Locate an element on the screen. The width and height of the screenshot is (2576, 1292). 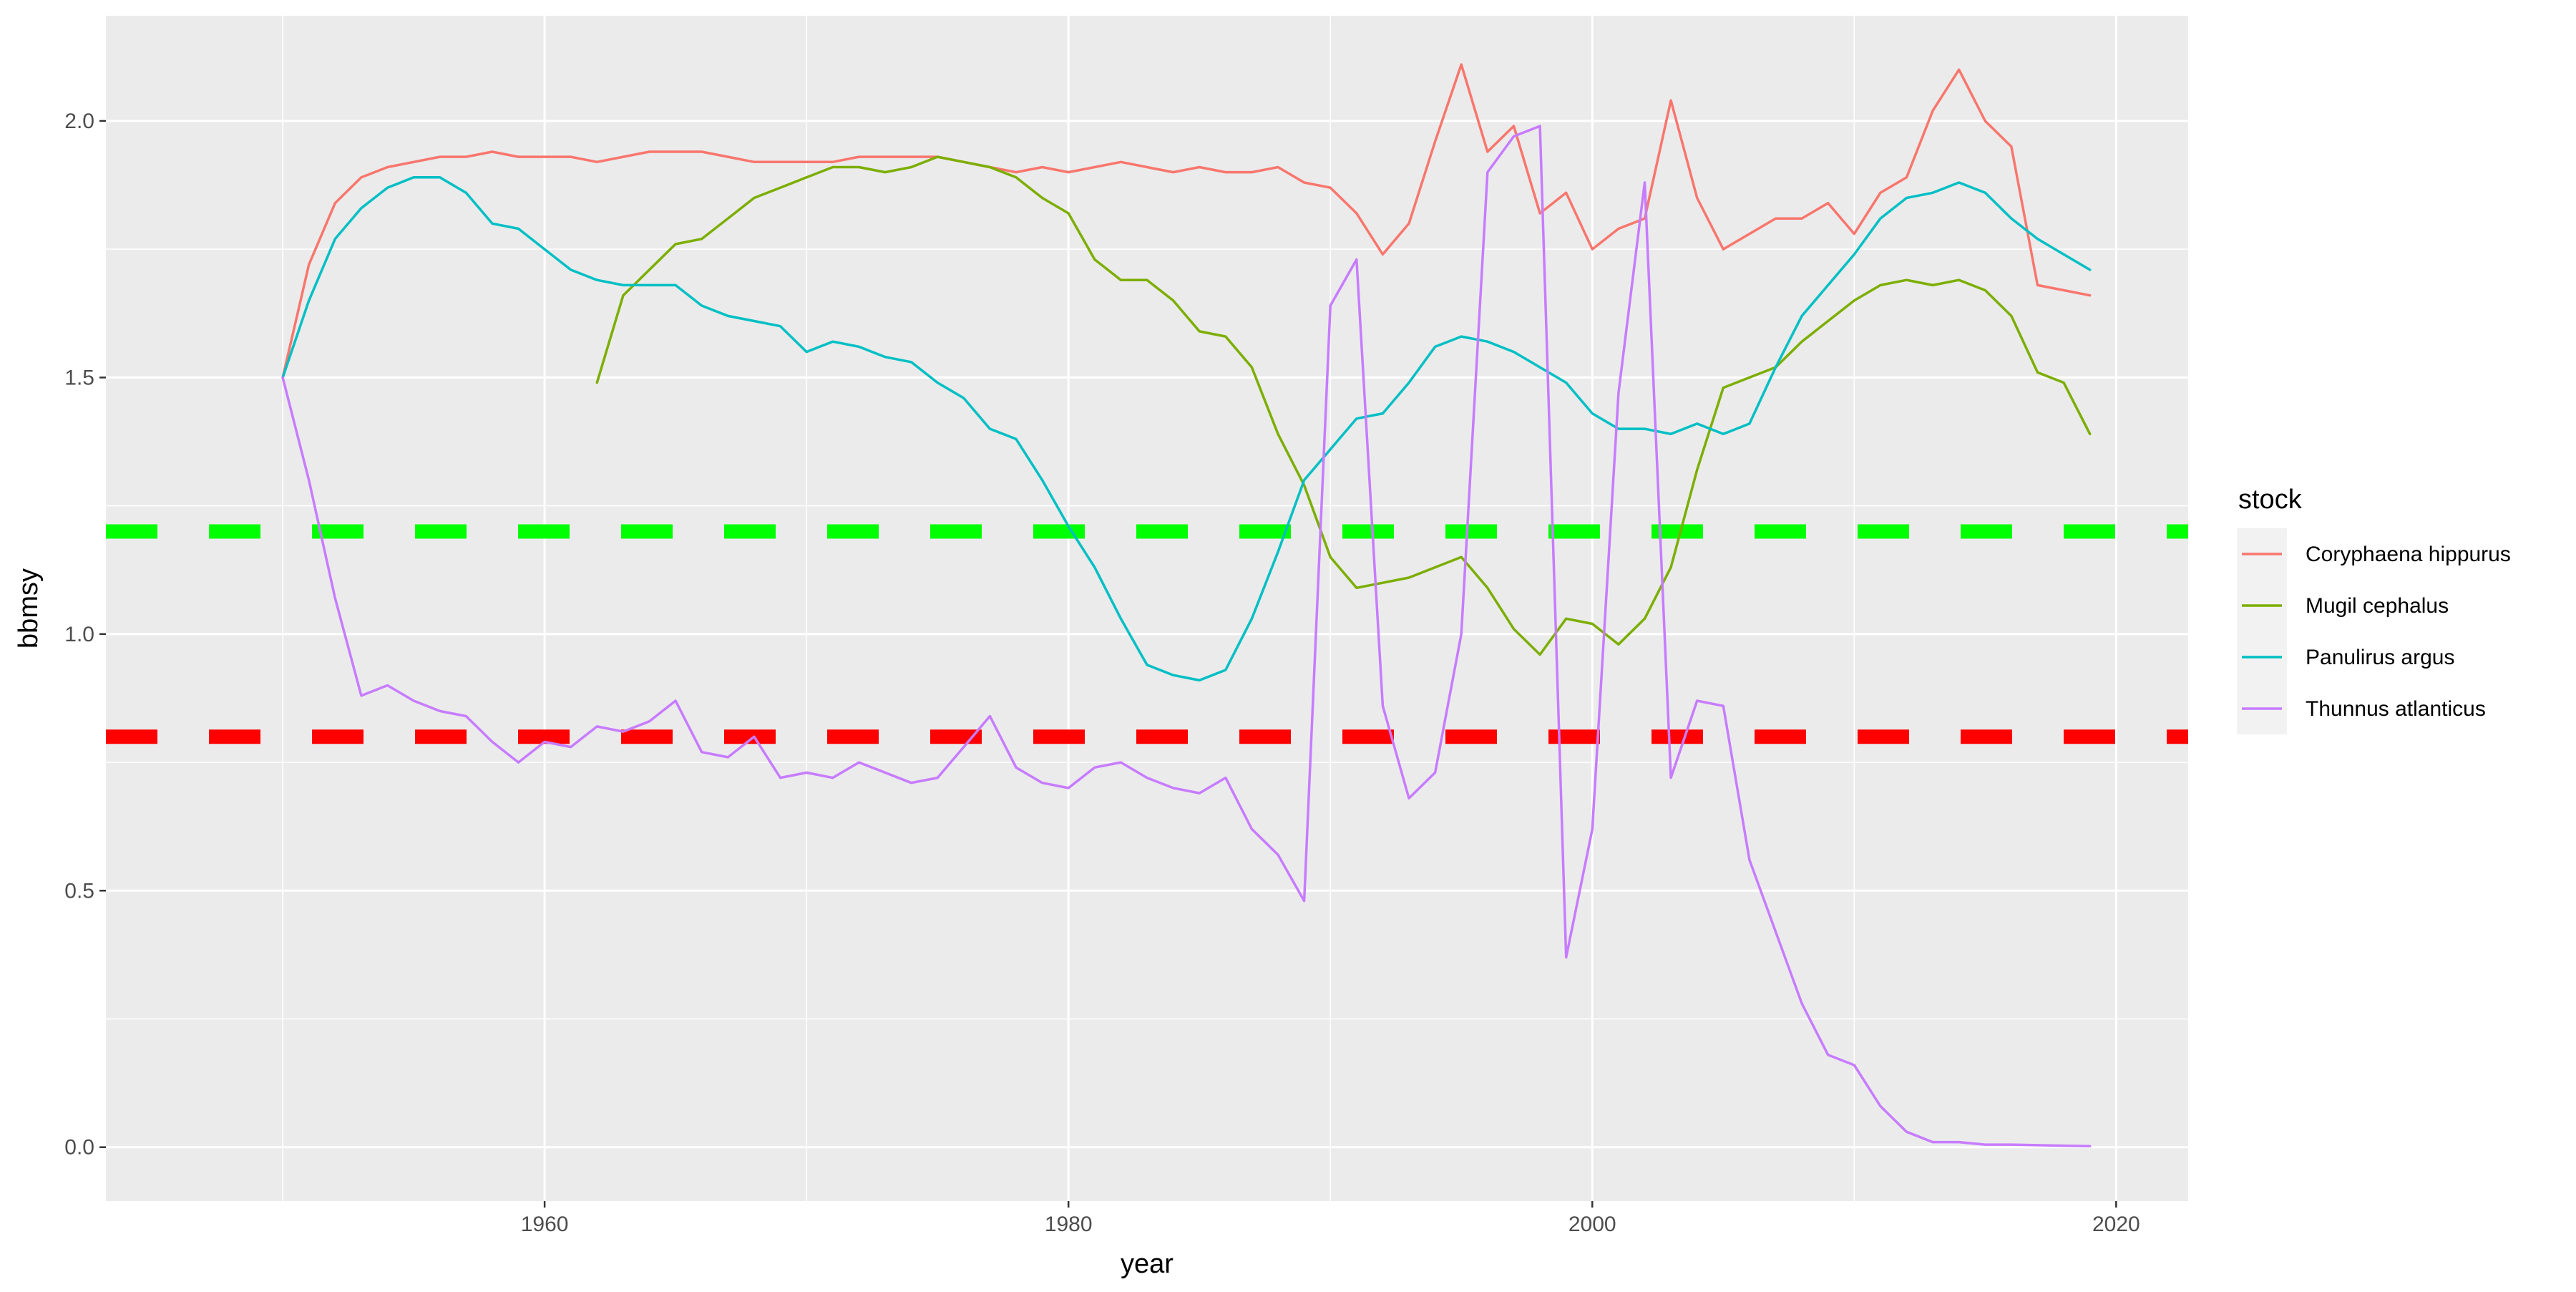
x-tick-label: 1960 is located at coordinates (545, 1224).